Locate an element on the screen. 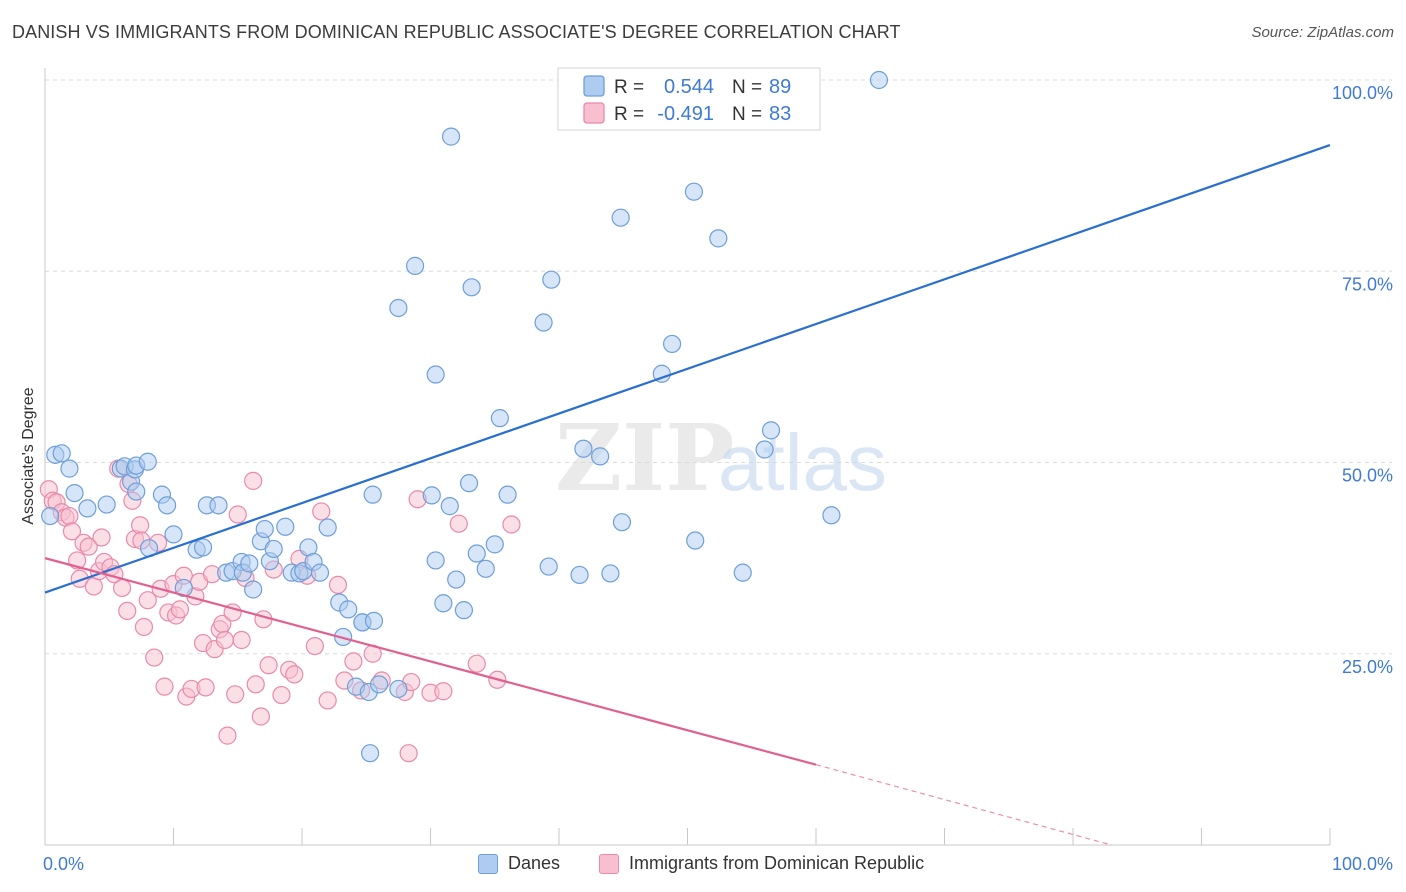 The width and height of the screenshot is (1406, 892). y-tick-label: 50.0% is located at coordinates (1367, 476).